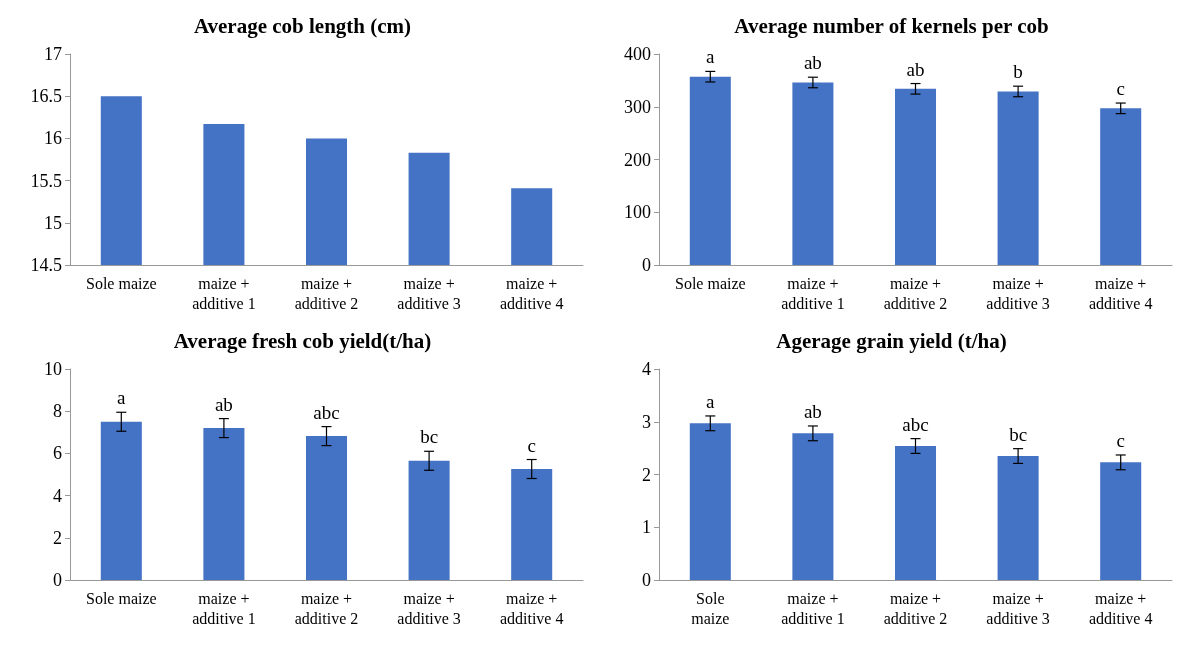 The width and height of the screenshot is (1195, 647). I want to click on y-tick-label: 400, so click(637, 54).